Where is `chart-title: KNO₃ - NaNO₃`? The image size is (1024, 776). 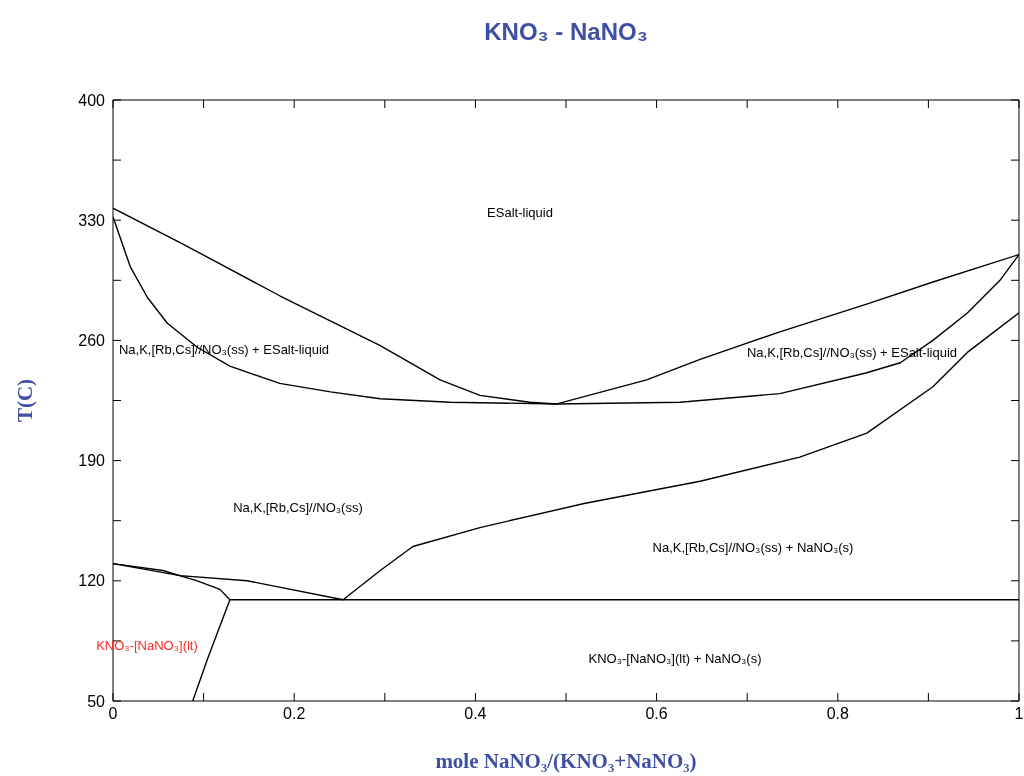
chart-title: KNO₃ - NaNO₃ is located at coordinates (566, 31).